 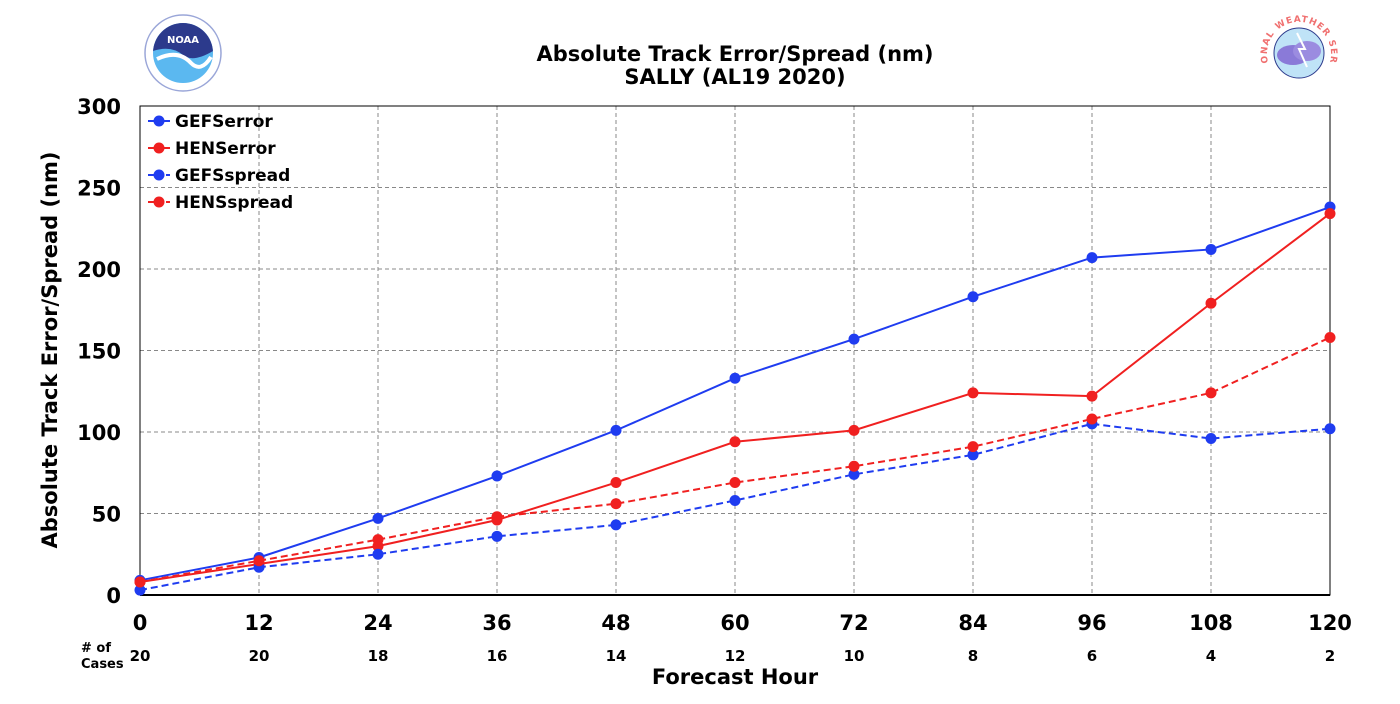 I want to click on legend-label: GEFSspread, so click(x=232, y=176).